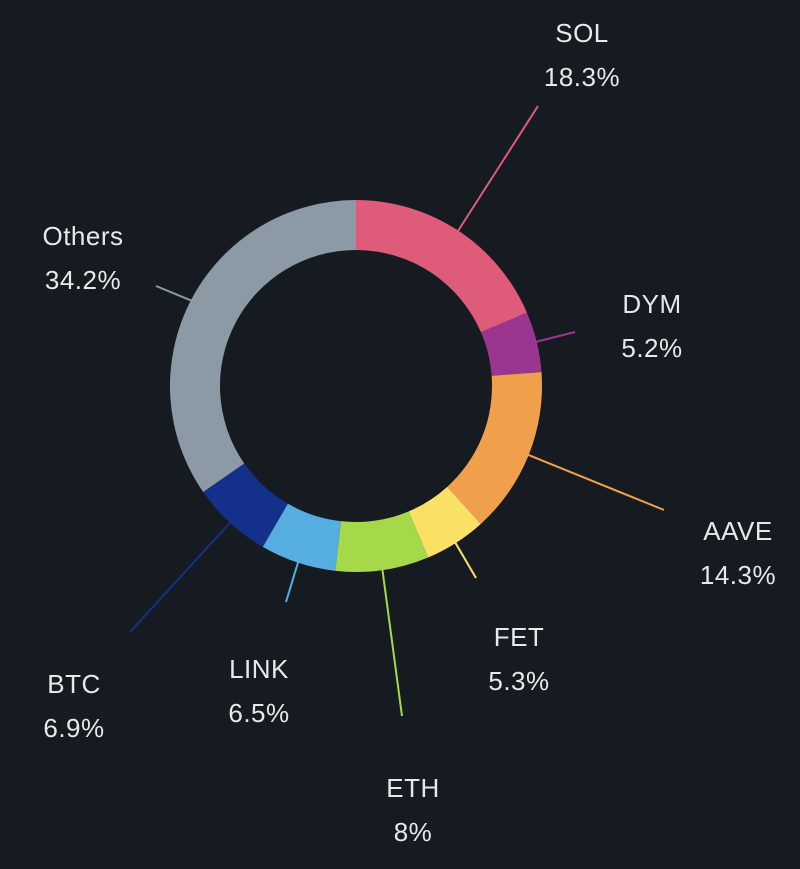 The width and height of the screenshot is (800, 869). I want to click on slice-label-eth: ETH 8%, so click(413, 810).